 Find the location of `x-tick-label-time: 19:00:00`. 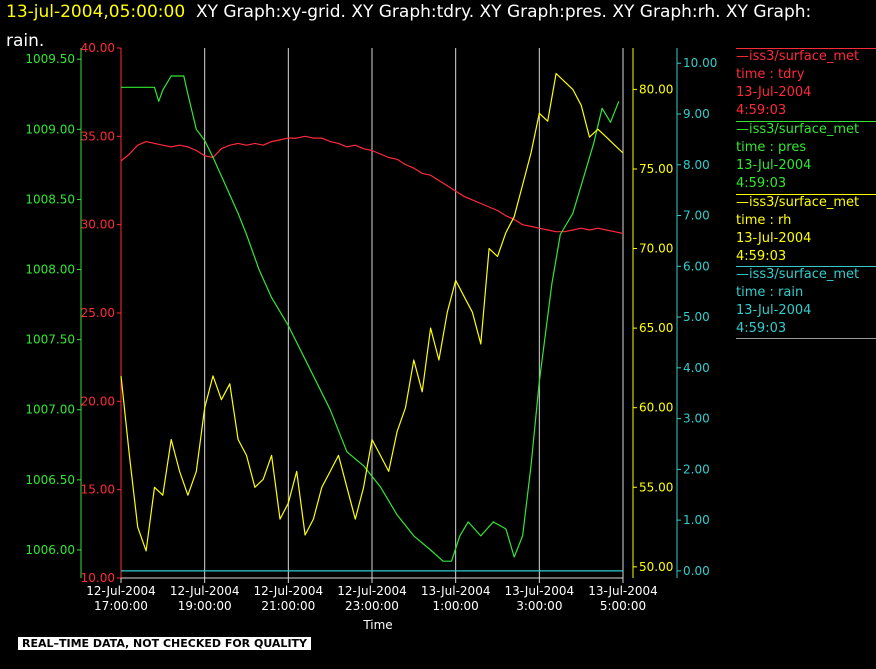

x-tick-label-time: 19:00:00 is located at coordinates (205, 606).